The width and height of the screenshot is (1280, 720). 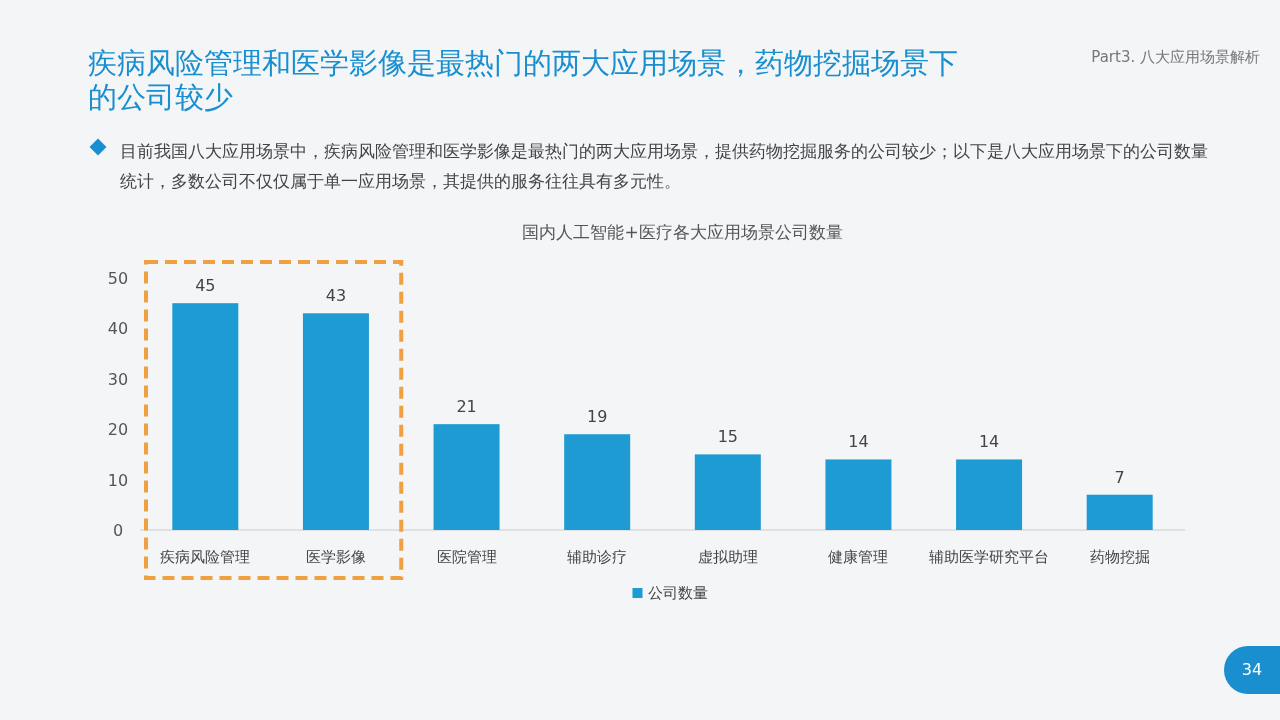 I want to click on data-label: 19, so click(x=597, y=417).